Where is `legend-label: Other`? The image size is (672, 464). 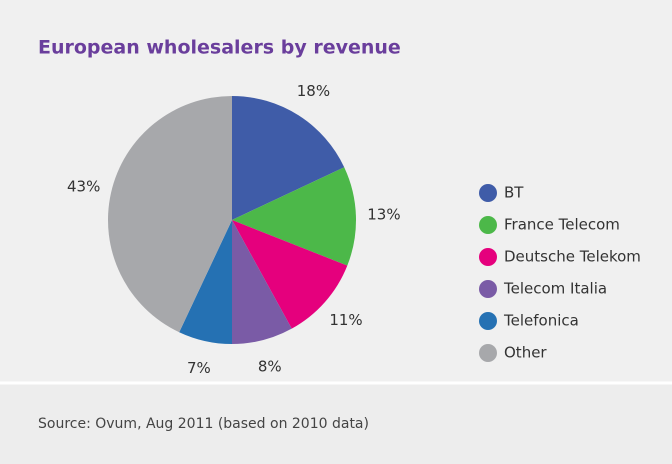
legend-label: Other is located at coordinates (525, 353).